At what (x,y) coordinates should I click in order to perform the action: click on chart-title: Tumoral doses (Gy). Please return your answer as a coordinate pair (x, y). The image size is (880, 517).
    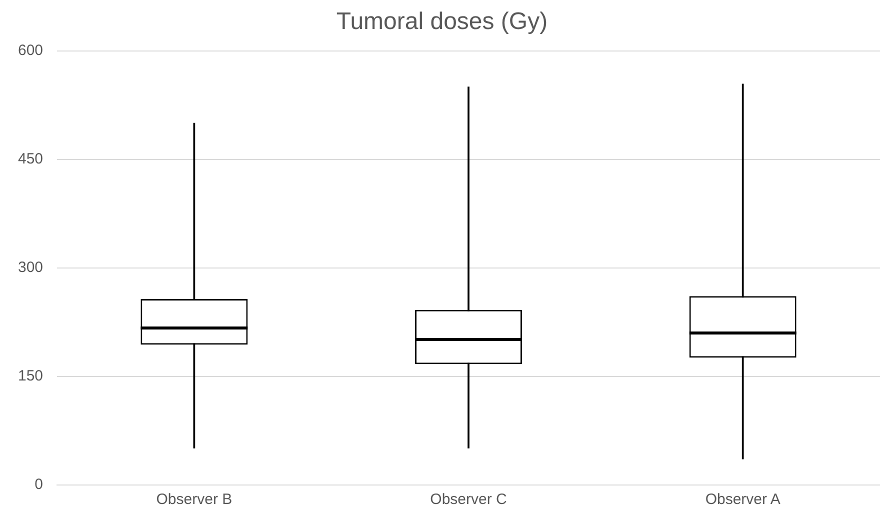
    Looking at the image, I should click on (442, 22).